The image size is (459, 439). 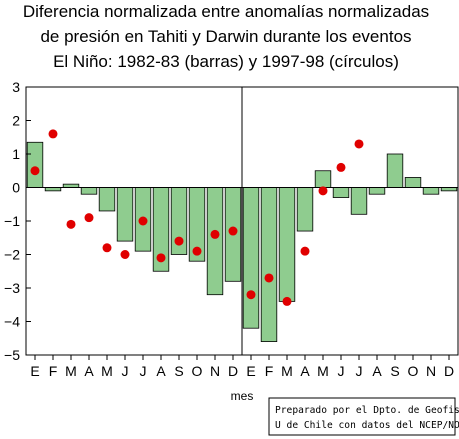 I want to click on y-tick-label: −5, so click(x=12, y=355).